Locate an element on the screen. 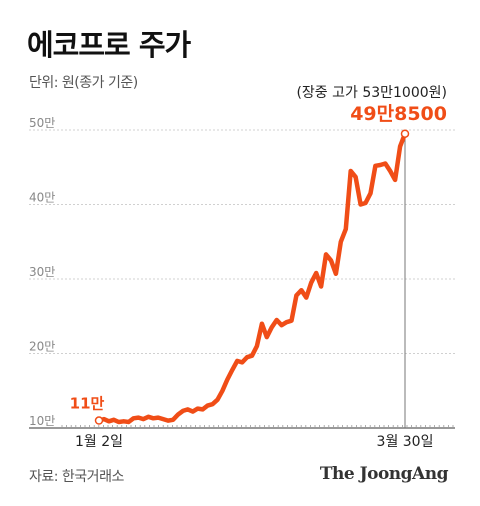  y-tick-label: 50만 is located at coordinates (42, 123).